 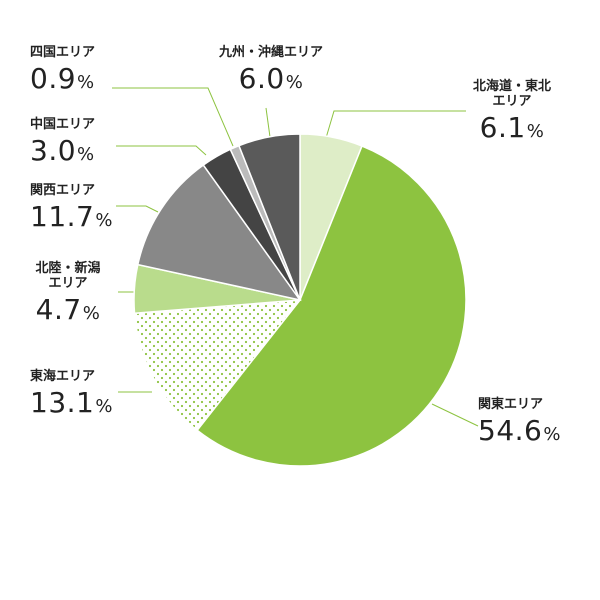 What do you see at coordinates (161, 150) in the screenshot?
I see `leader-line-chugoku` at bounding box center [161, 150].